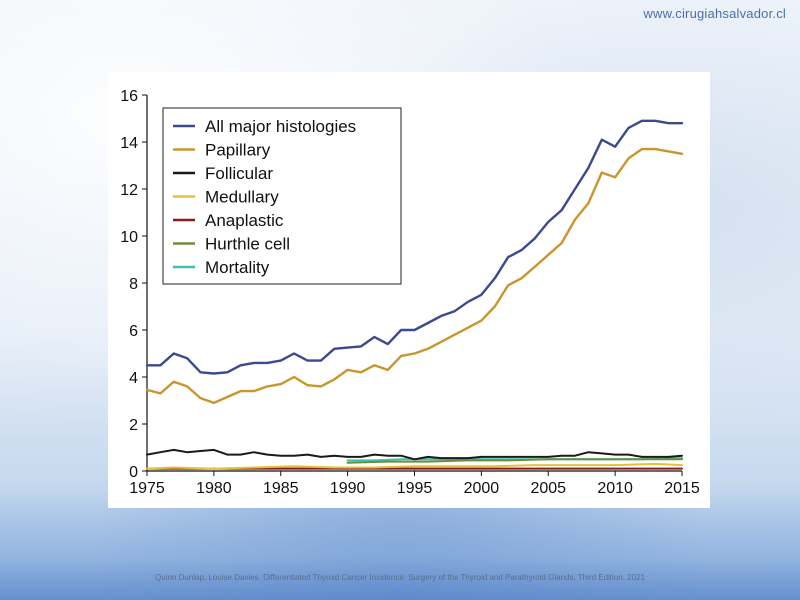 Image resolution: width=800 pixels, height=600 pixels. What do you see at coordinates (147, 488) in the screenshot?
I see `x-tick-label-1975: 1975` at bounding box center [147, 488].